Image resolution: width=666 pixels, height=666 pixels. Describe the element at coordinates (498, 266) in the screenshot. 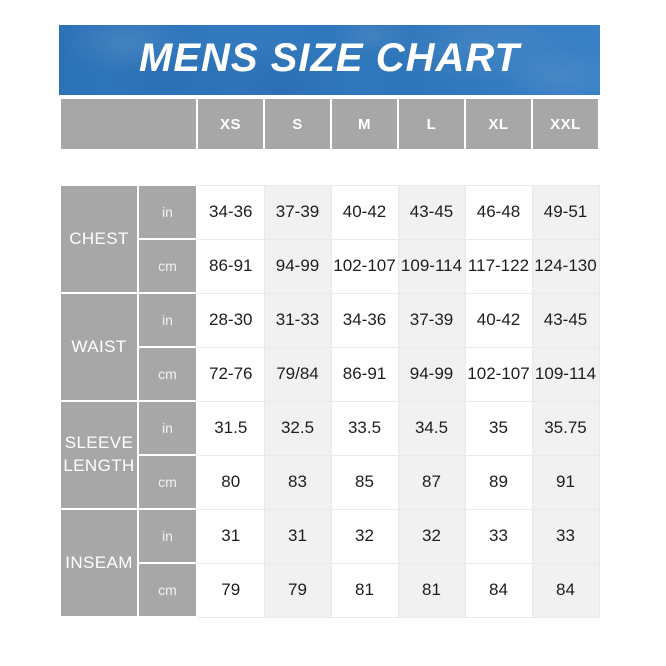

I see `size-value: 117-122` at that location.